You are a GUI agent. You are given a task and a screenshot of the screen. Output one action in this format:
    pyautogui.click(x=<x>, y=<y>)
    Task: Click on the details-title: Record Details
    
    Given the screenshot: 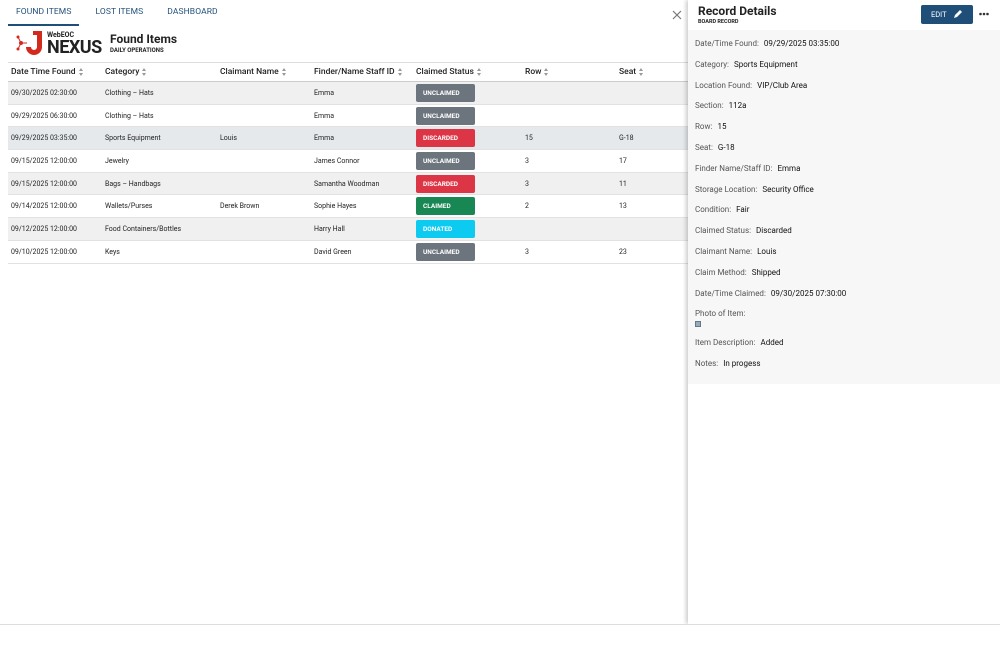 What is the action you would take?
    pyautogui.click(x=737, y=11)
    